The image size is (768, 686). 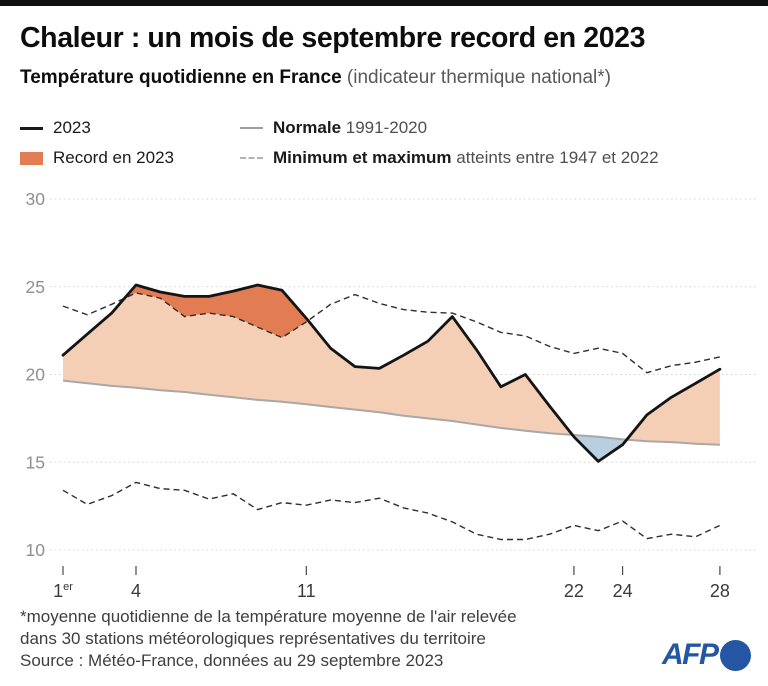 What do you see at coordinates (690, 654) in the screenshot?
I see `afp-logo-text: AFP` at bounding box center [690, 654].